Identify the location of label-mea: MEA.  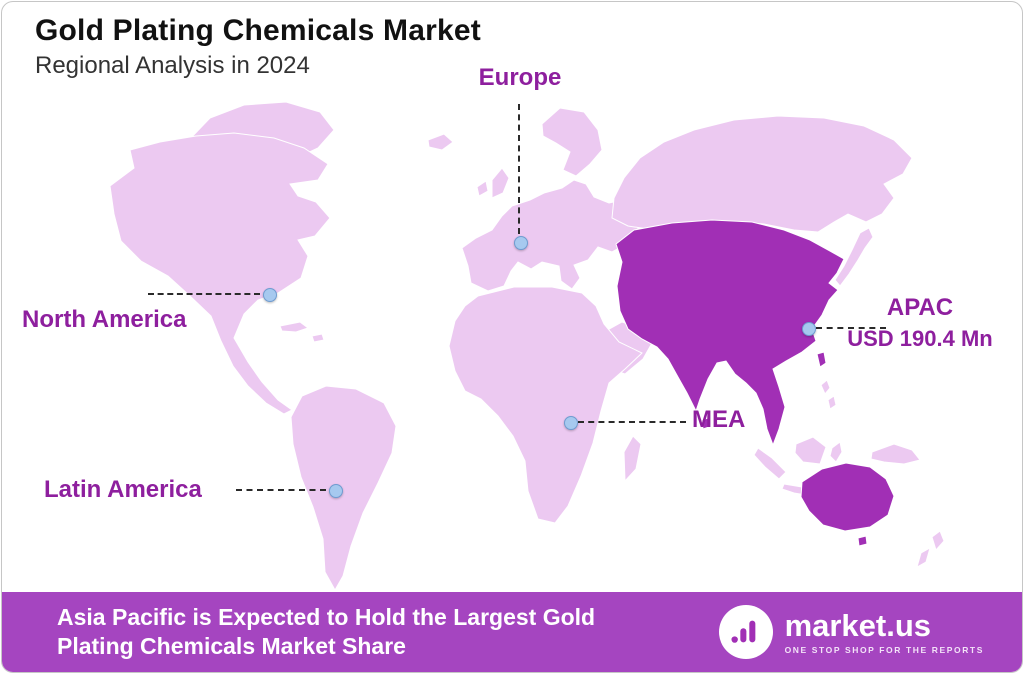
(719, 419).